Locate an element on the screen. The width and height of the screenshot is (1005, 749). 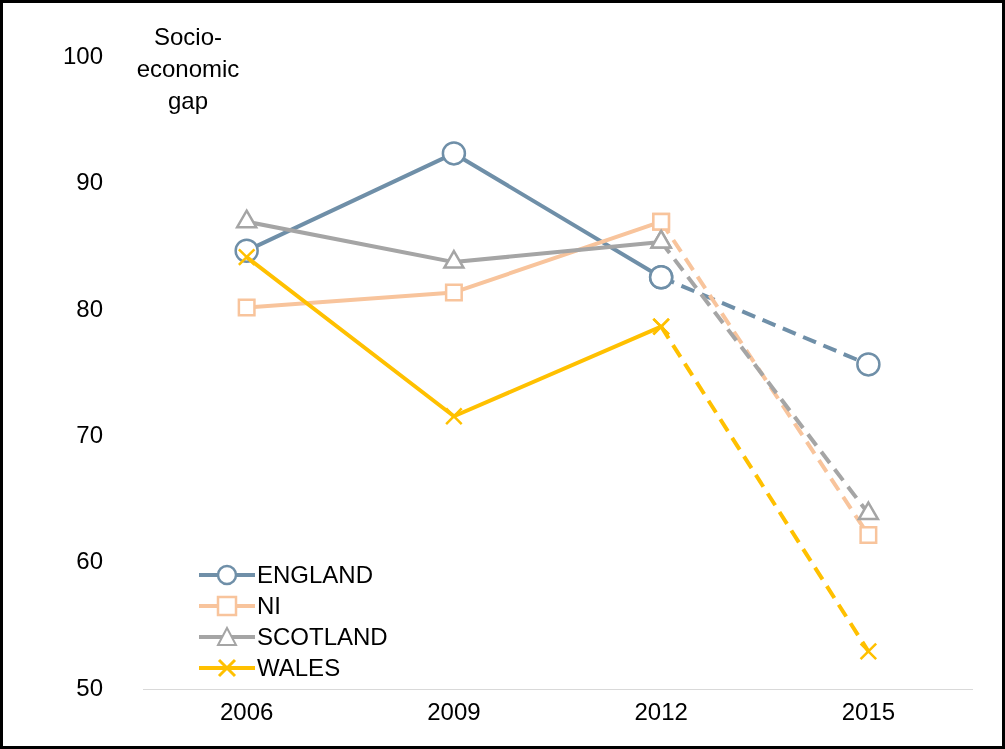
y-tick-label: 60 is located at coordinates (90, 561).